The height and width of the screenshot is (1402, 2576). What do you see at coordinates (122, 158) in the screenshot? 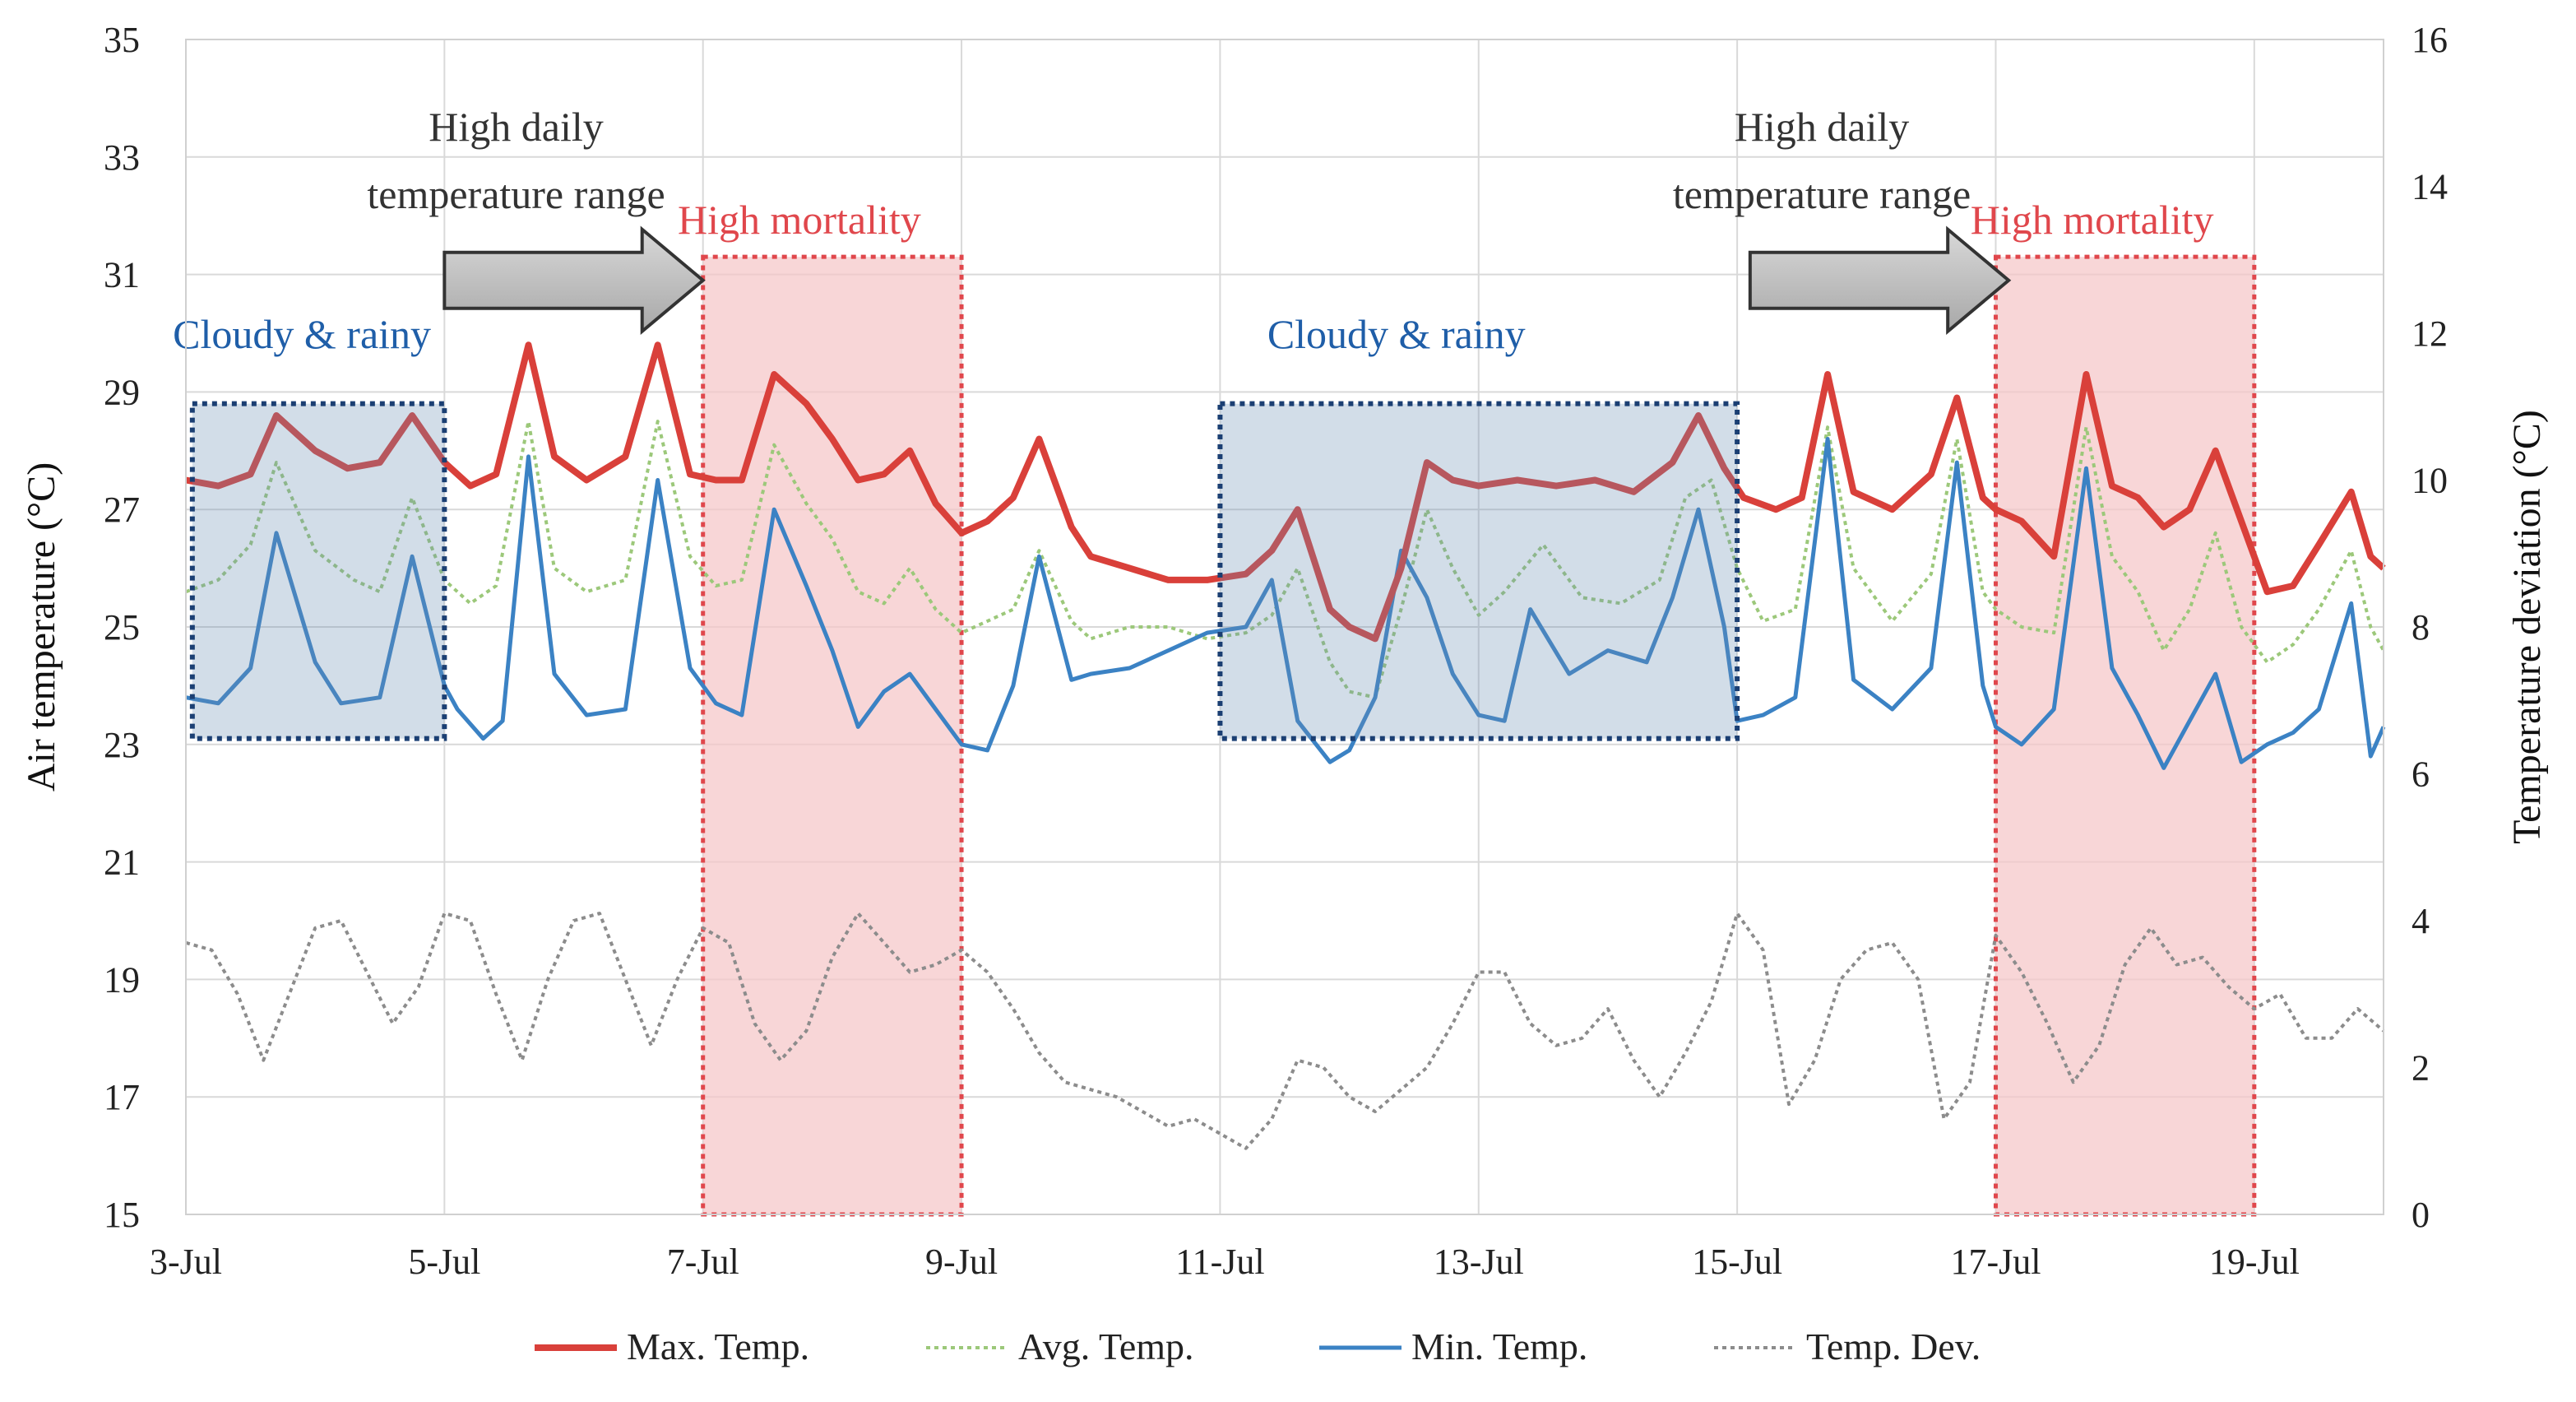
I see `y-tick-label: 33` at bounding box center [122, 158].